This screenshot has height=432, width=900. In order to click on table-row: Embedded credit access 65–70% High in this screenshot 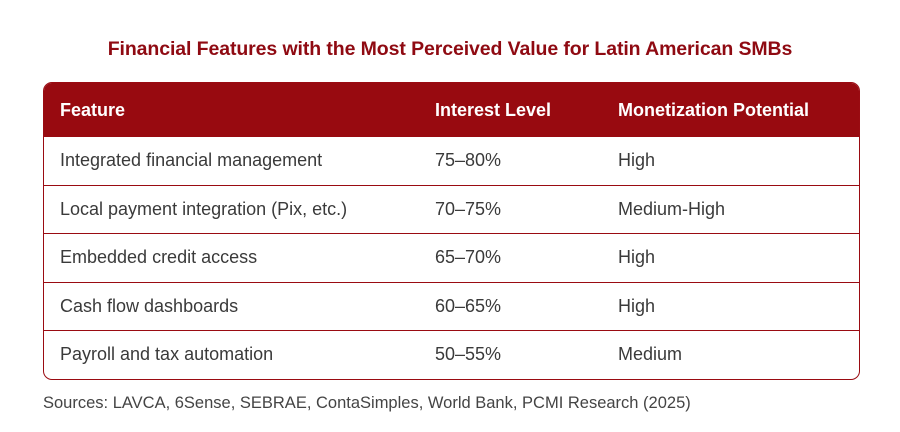, I will do `click(451, 257)`.